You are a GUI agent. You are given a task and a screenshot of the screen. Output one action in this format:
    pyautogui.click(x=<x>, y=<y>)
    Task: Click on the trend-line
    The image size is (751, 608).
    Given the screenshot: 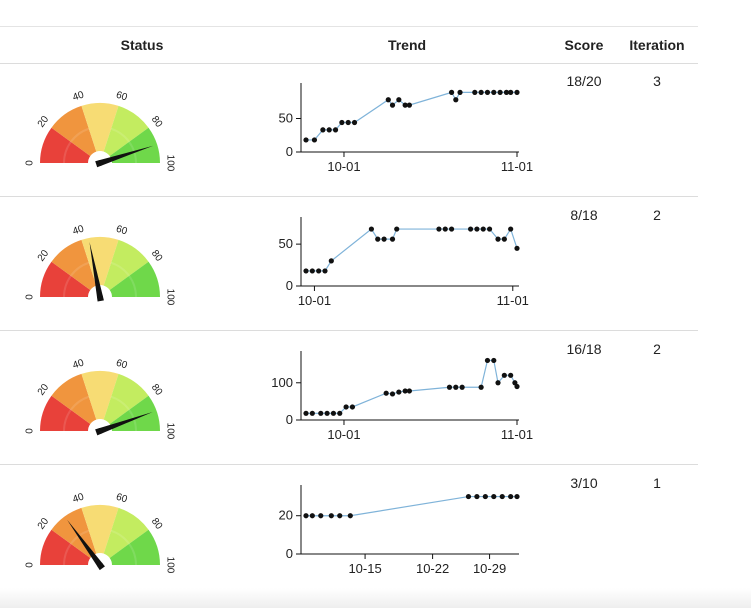 What is the action you would take?
    pyautogui.click(x=412, y=249)
    